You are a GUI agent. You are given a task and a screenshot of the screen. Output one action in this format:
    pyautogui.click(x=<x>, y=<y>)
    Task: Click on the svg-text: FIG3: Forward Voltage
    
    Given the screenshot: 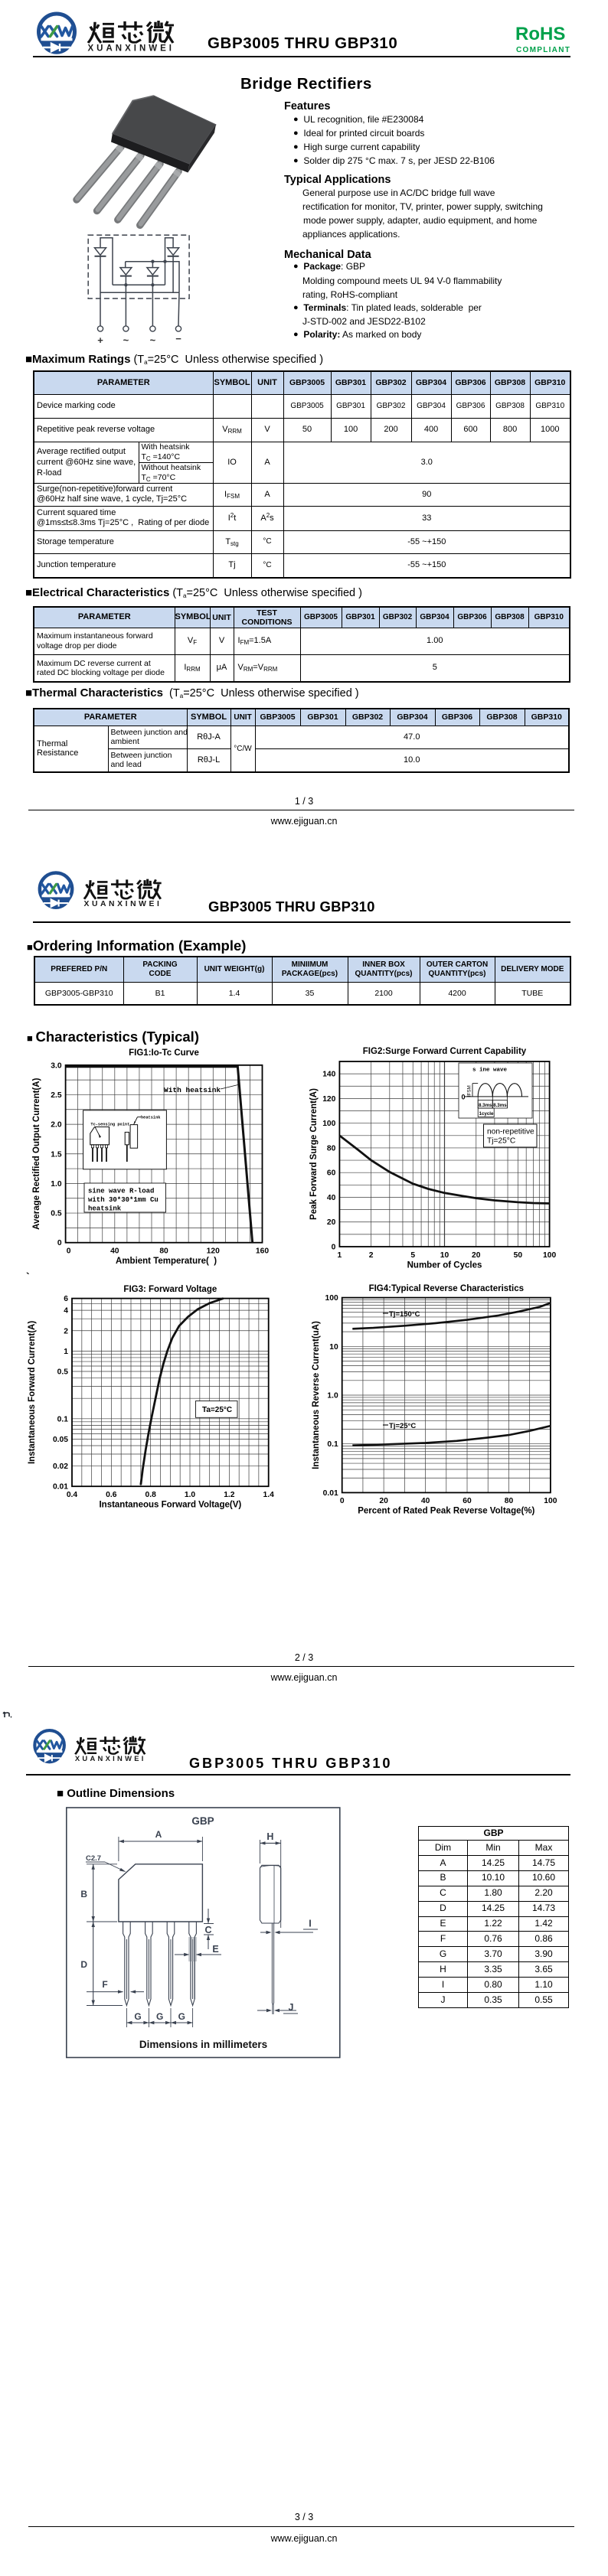 What is the action you would take?
    pyautogui.click(x=170, y=1289)
    